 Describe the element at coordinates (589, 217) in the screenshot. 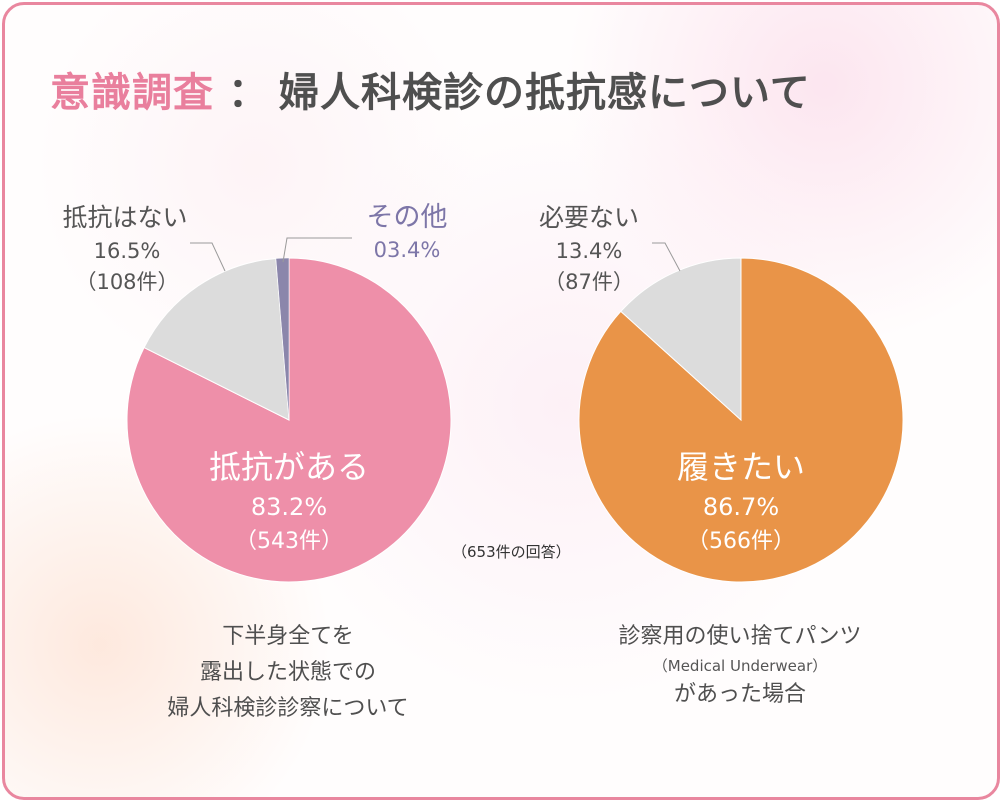

I see `slice-label-not-needed: 必要ない` at that location.